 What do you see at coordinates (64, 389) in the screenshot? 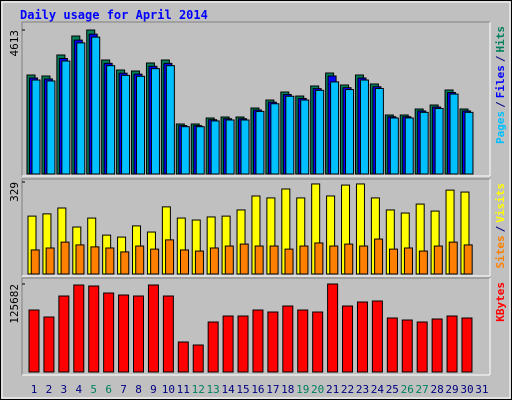
I see `x-tick-label: 3` at bounding box center [64, 389].